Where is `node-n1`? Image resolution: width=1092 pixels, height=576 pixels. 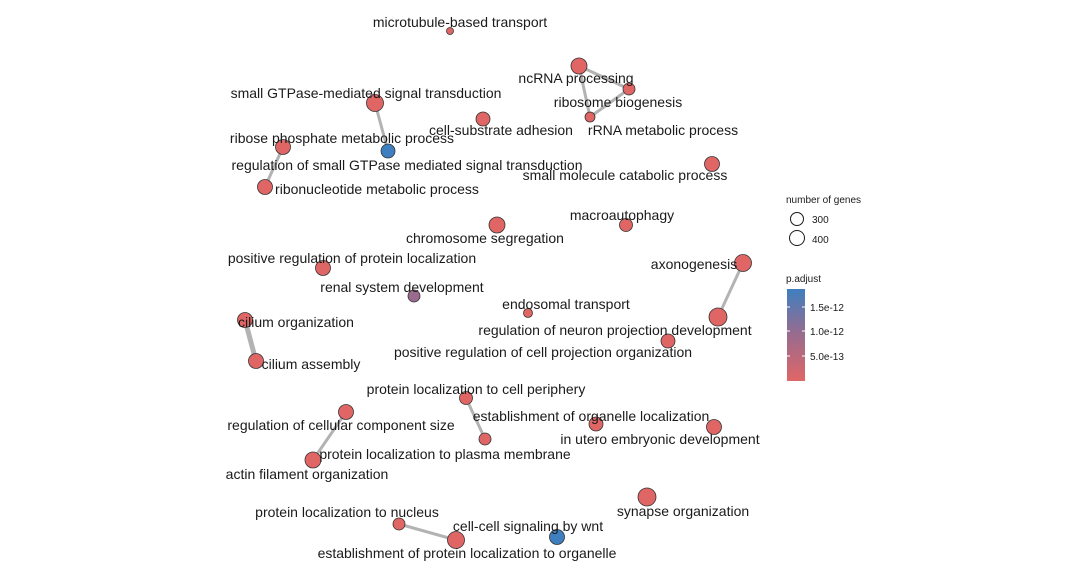
node-n1 is located at coordinates (450, 31).